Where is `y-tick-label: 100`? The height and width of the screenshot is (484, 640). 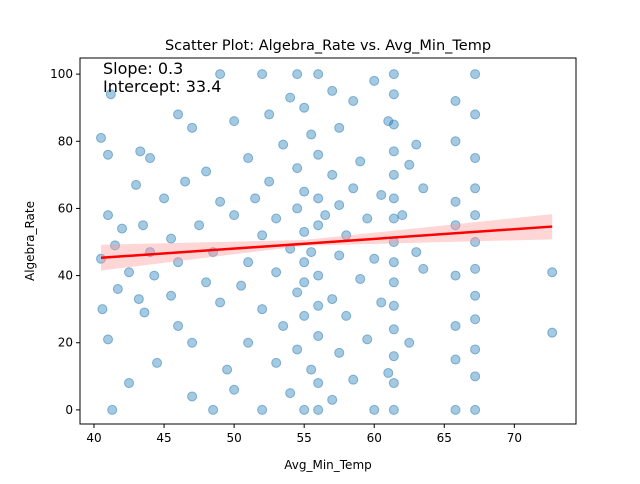 y-tick-label: 100 is located at coordinates (61, 74).